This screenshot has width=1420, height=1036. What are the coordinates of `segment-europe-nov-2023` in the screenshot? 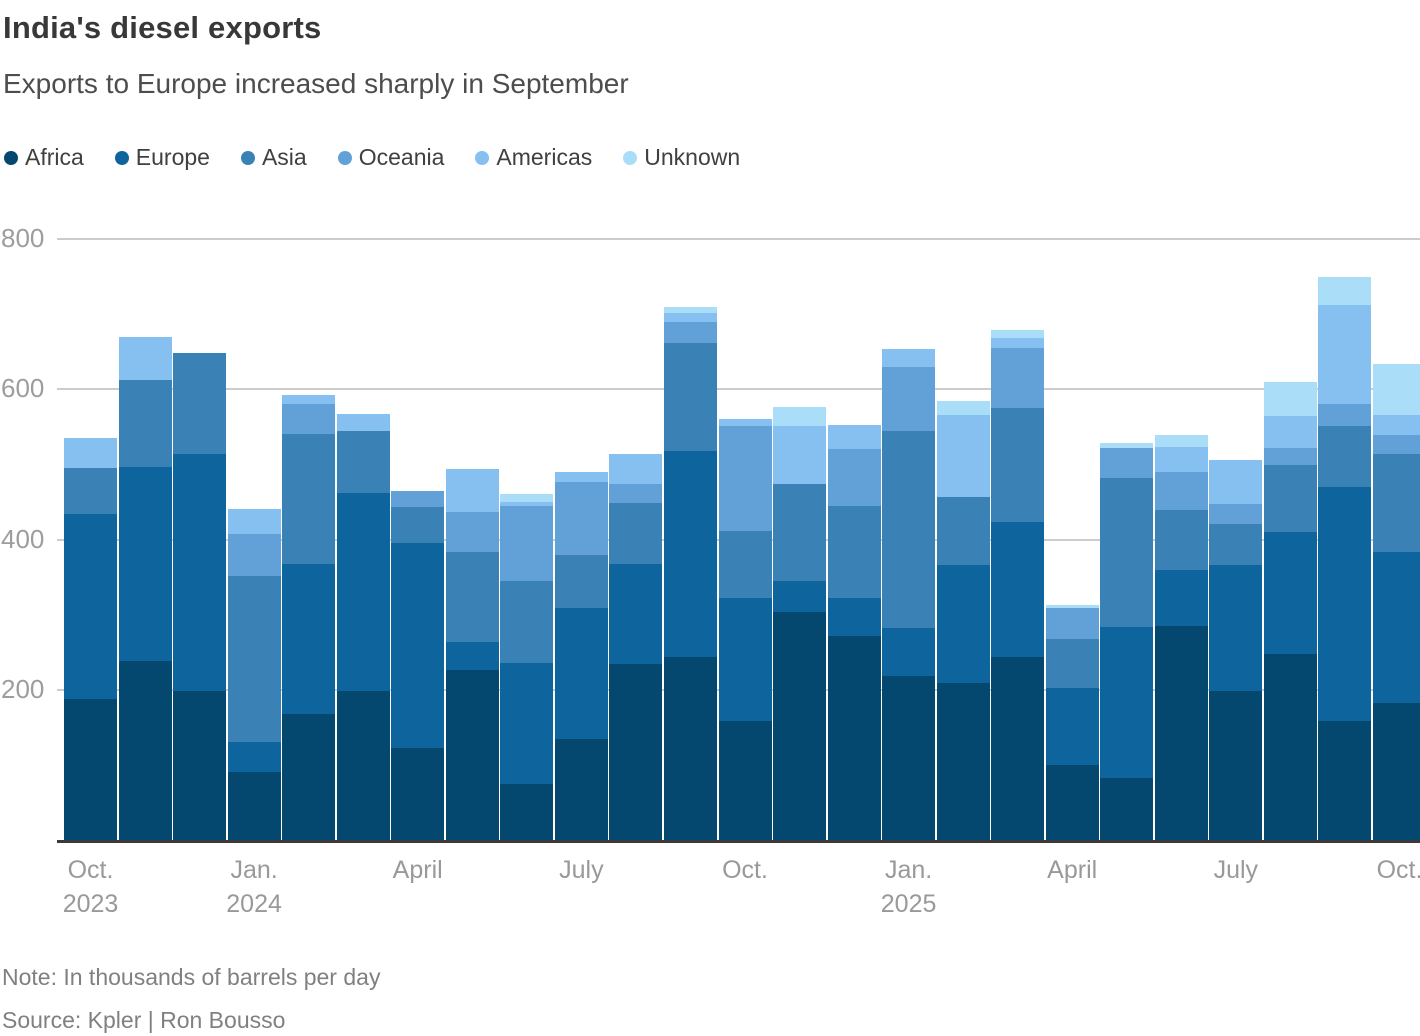 It's located at (145, 564).